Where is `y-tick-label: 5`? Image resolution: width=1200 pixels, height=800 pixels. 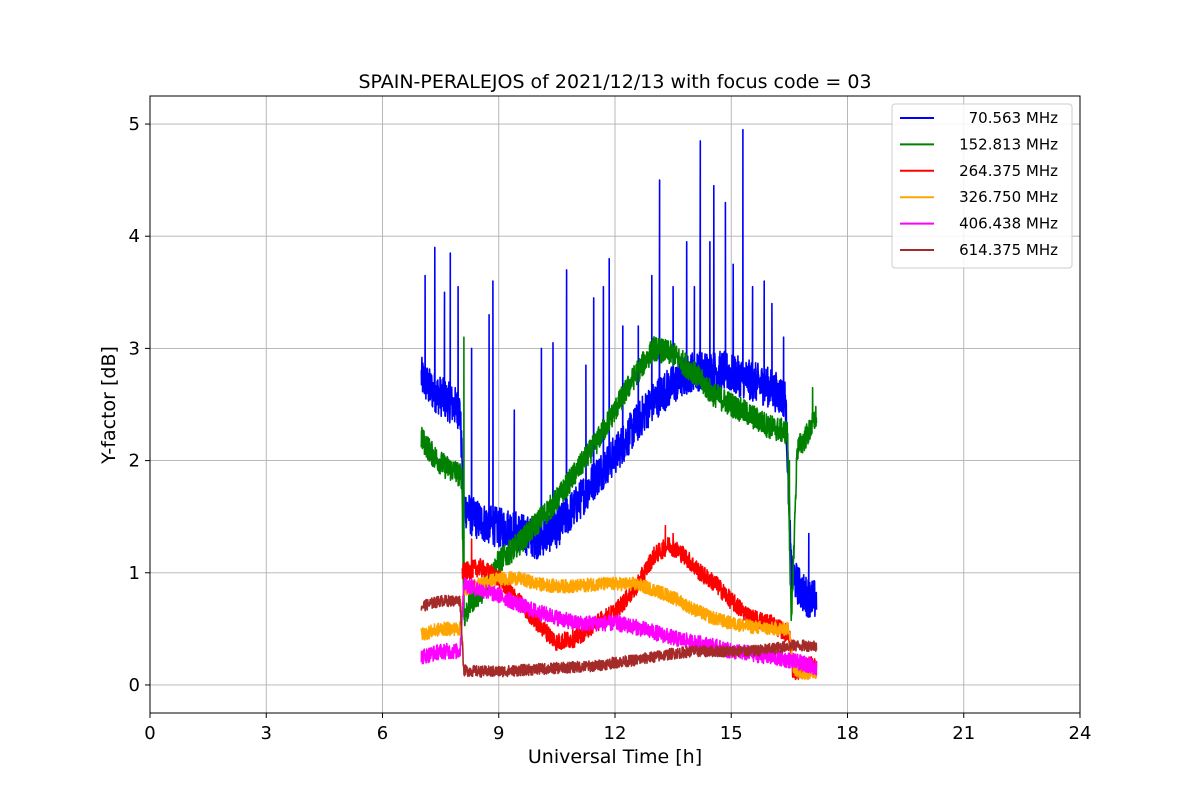 y-tick-label: 5 is located at coordinates (134, 124).